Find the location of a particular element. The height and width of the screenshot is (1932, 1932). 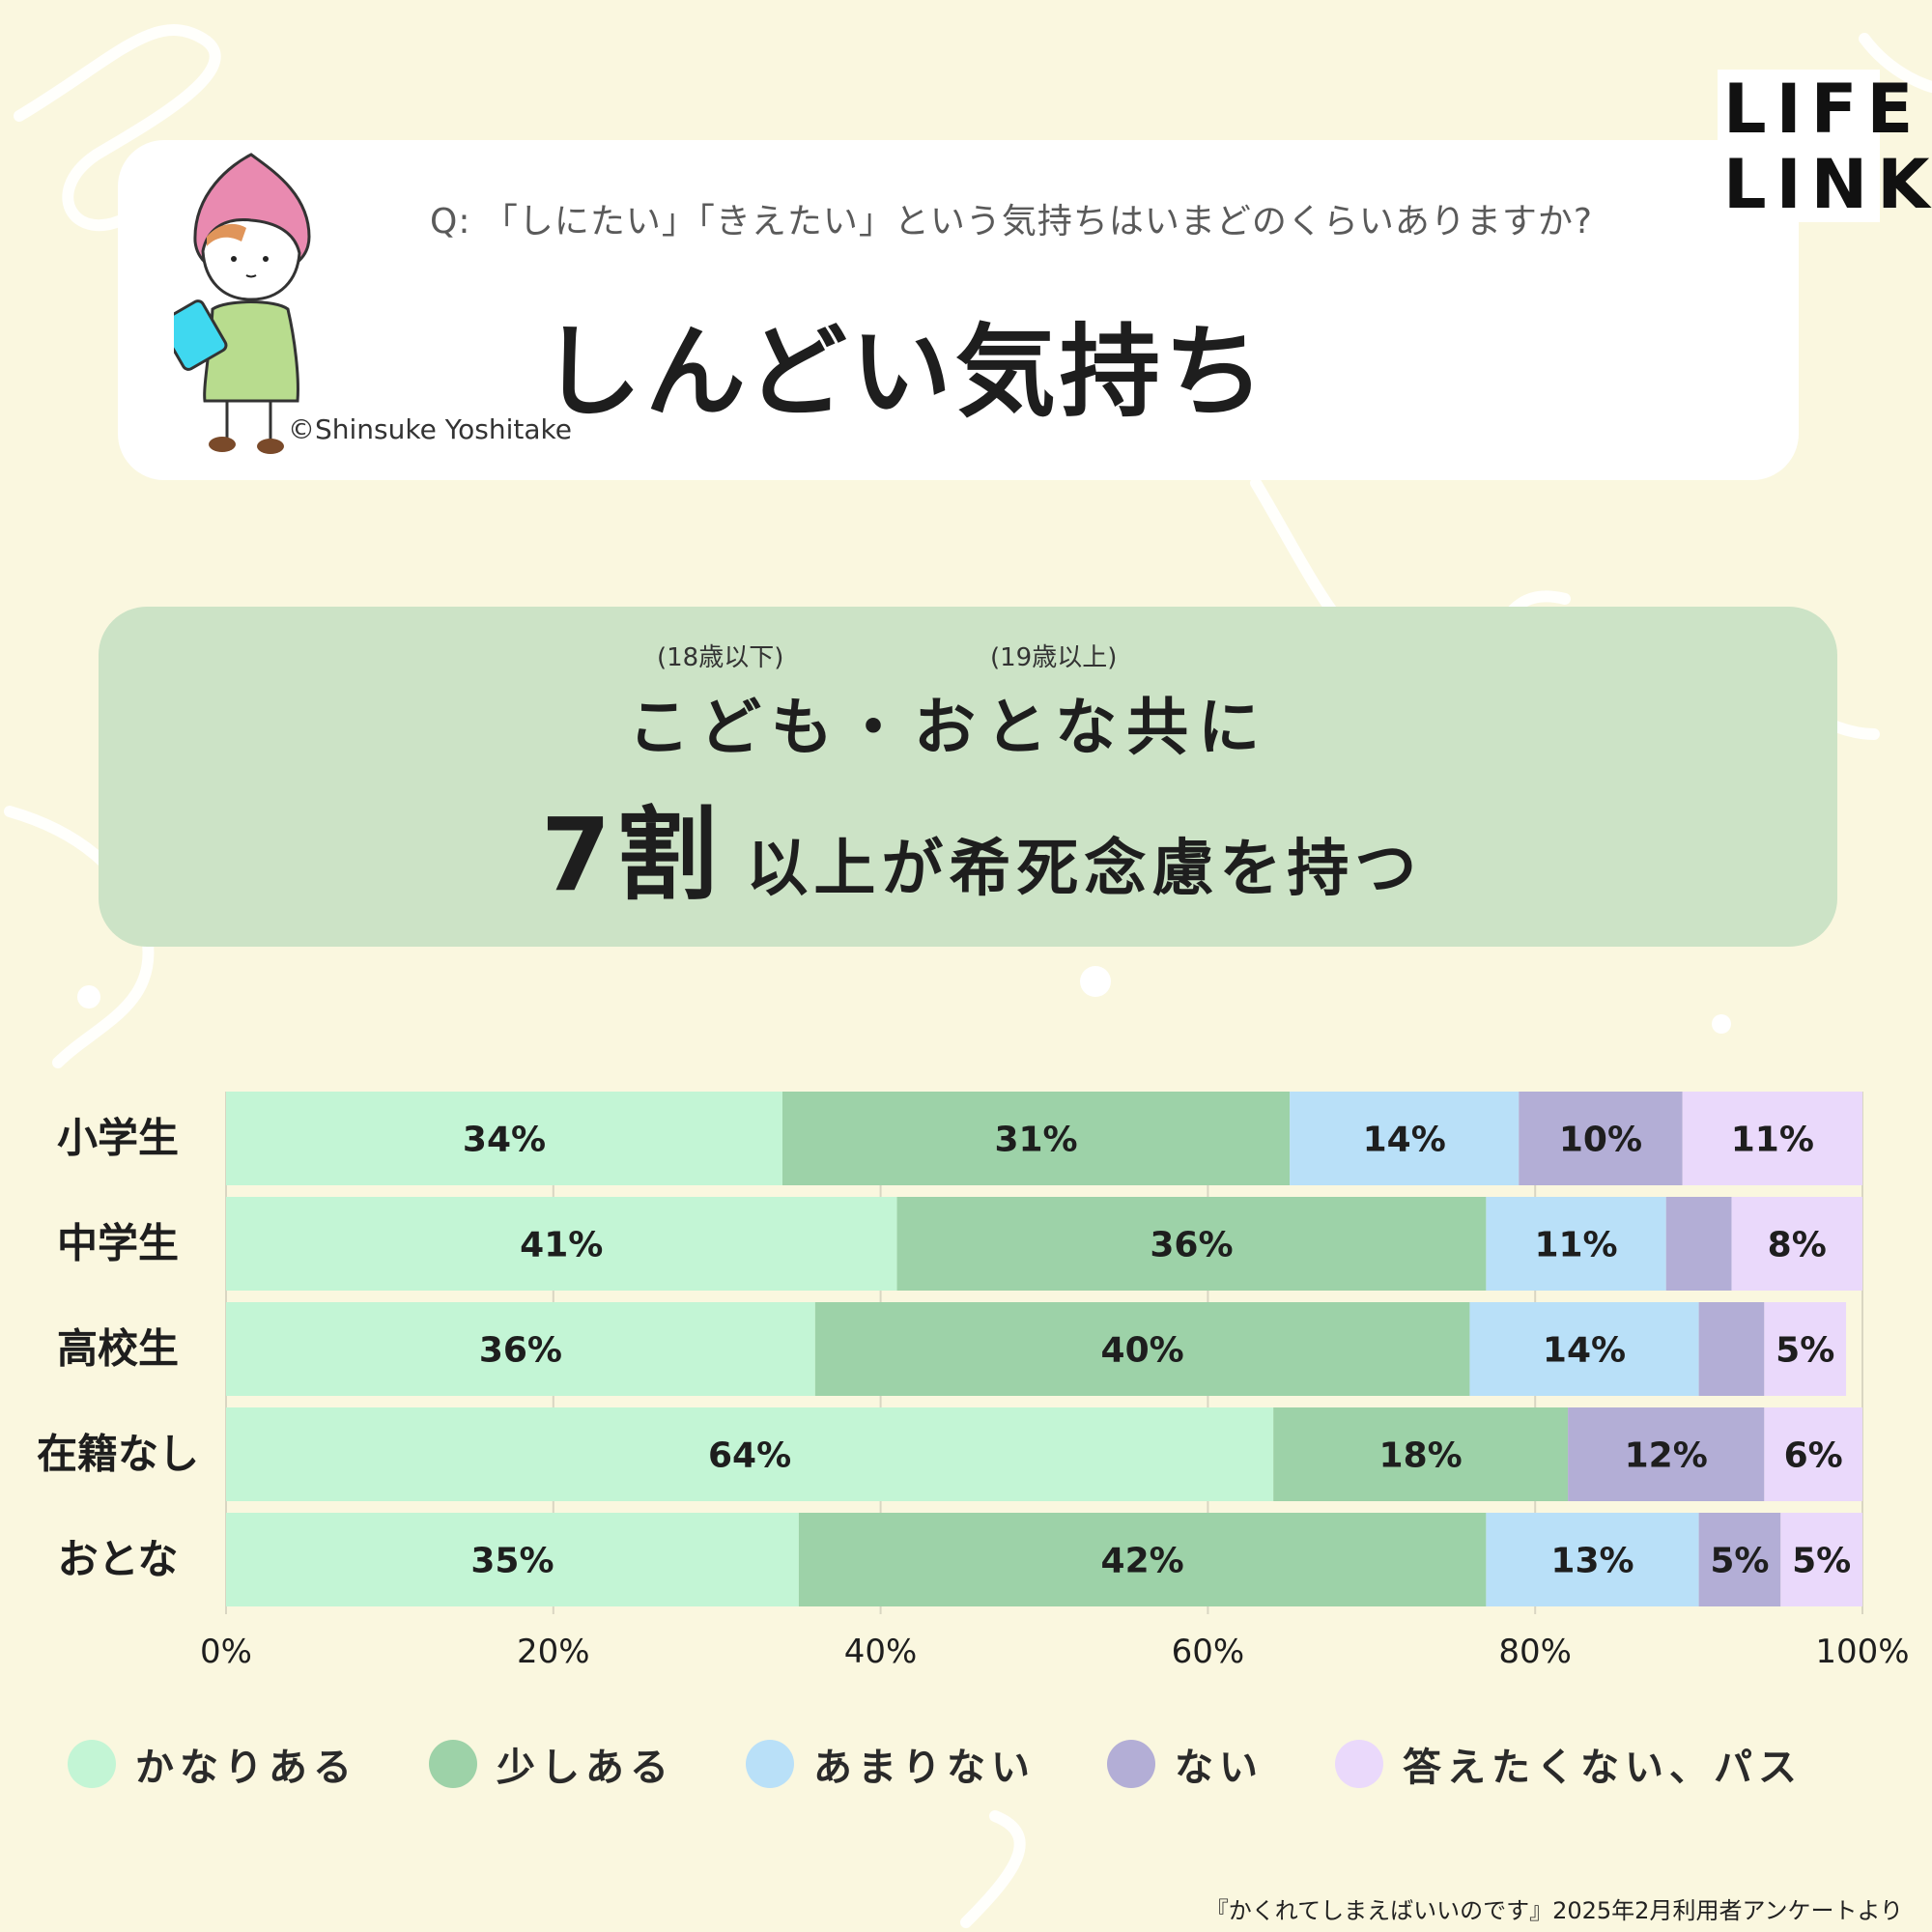

x-tick-label: 60% is located at coordinates (1208, 1652).